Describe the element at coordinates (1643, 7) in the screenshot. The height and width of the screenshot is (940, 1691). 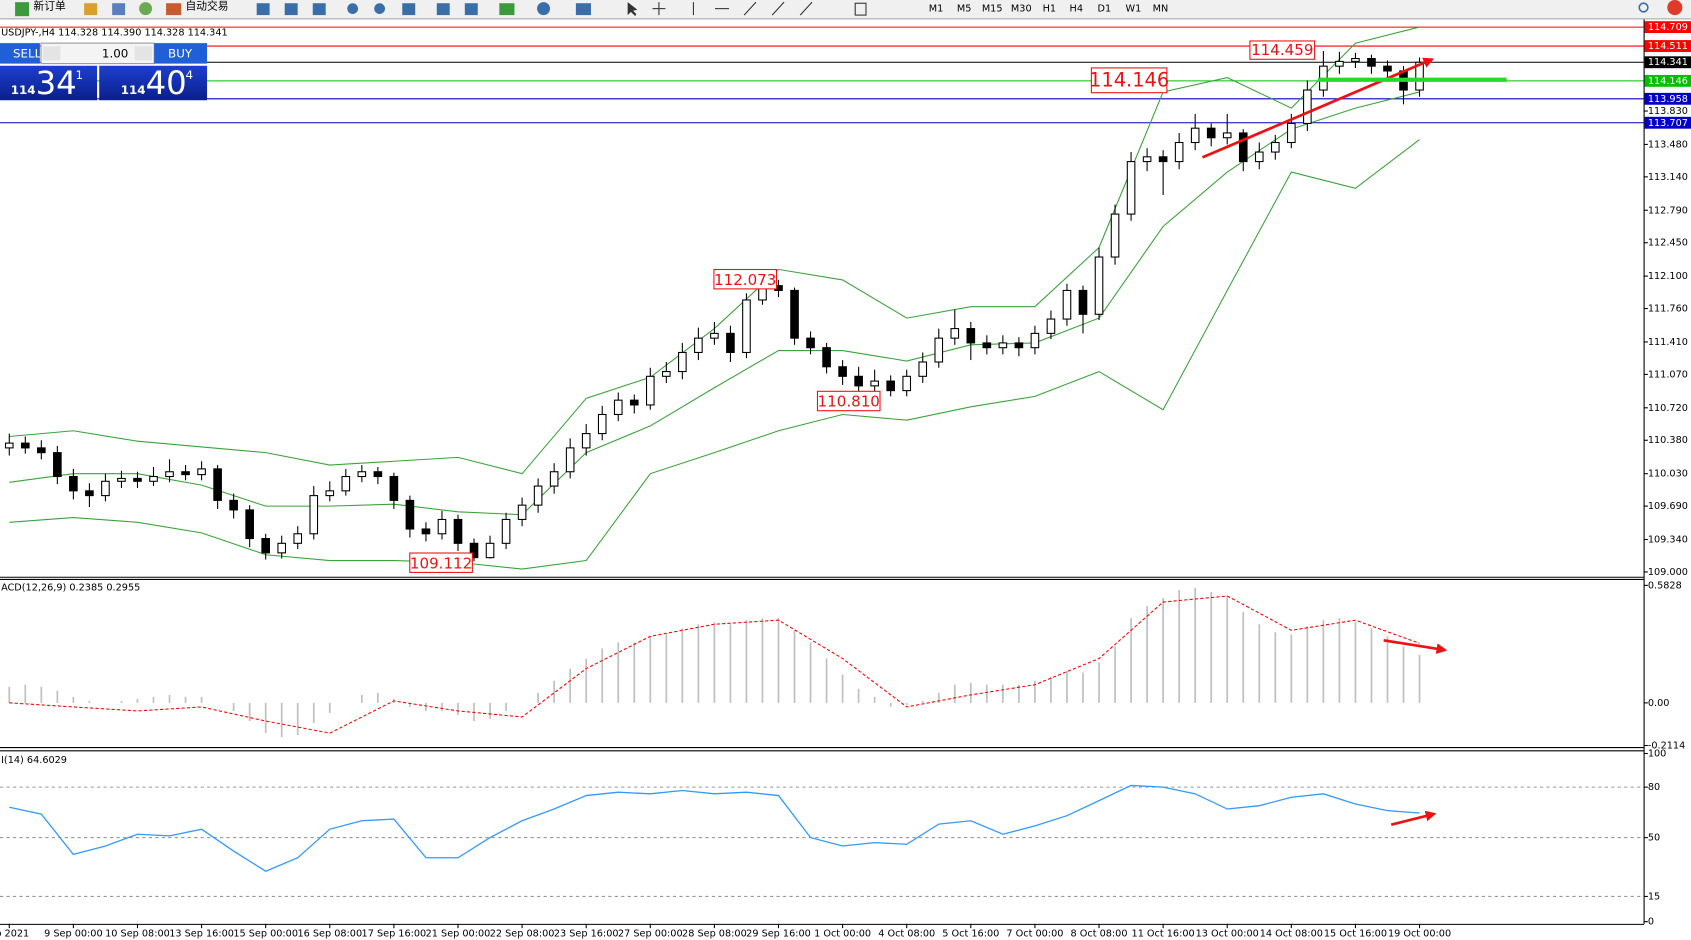
I see `search-icon` at that location.